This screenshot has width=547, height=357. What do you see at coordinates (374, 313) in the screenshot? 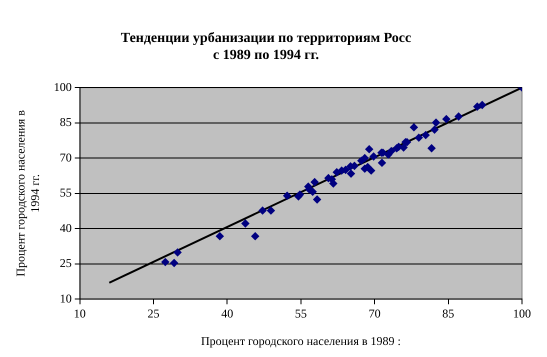
I see `x-tick-label: 70` at bounding box center [374, 313].